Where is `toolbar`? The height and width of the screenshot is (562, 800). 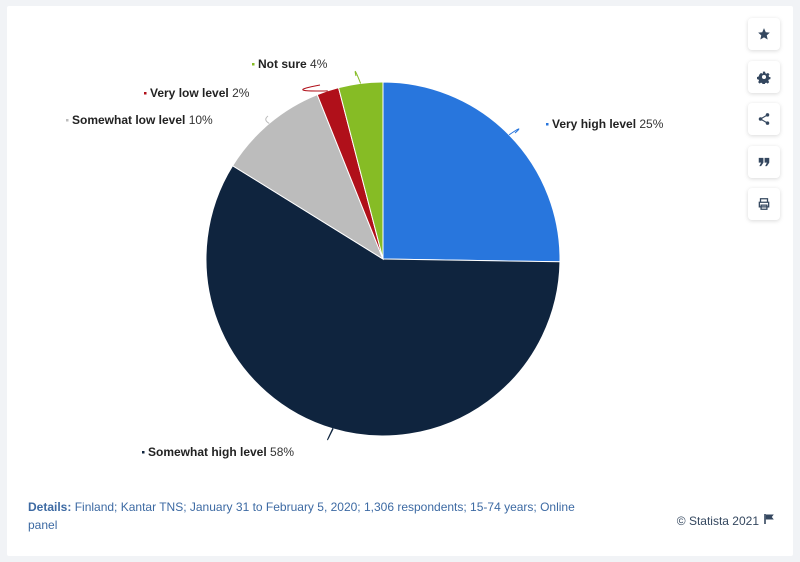 toolbar is located at coordinates (764, 124).